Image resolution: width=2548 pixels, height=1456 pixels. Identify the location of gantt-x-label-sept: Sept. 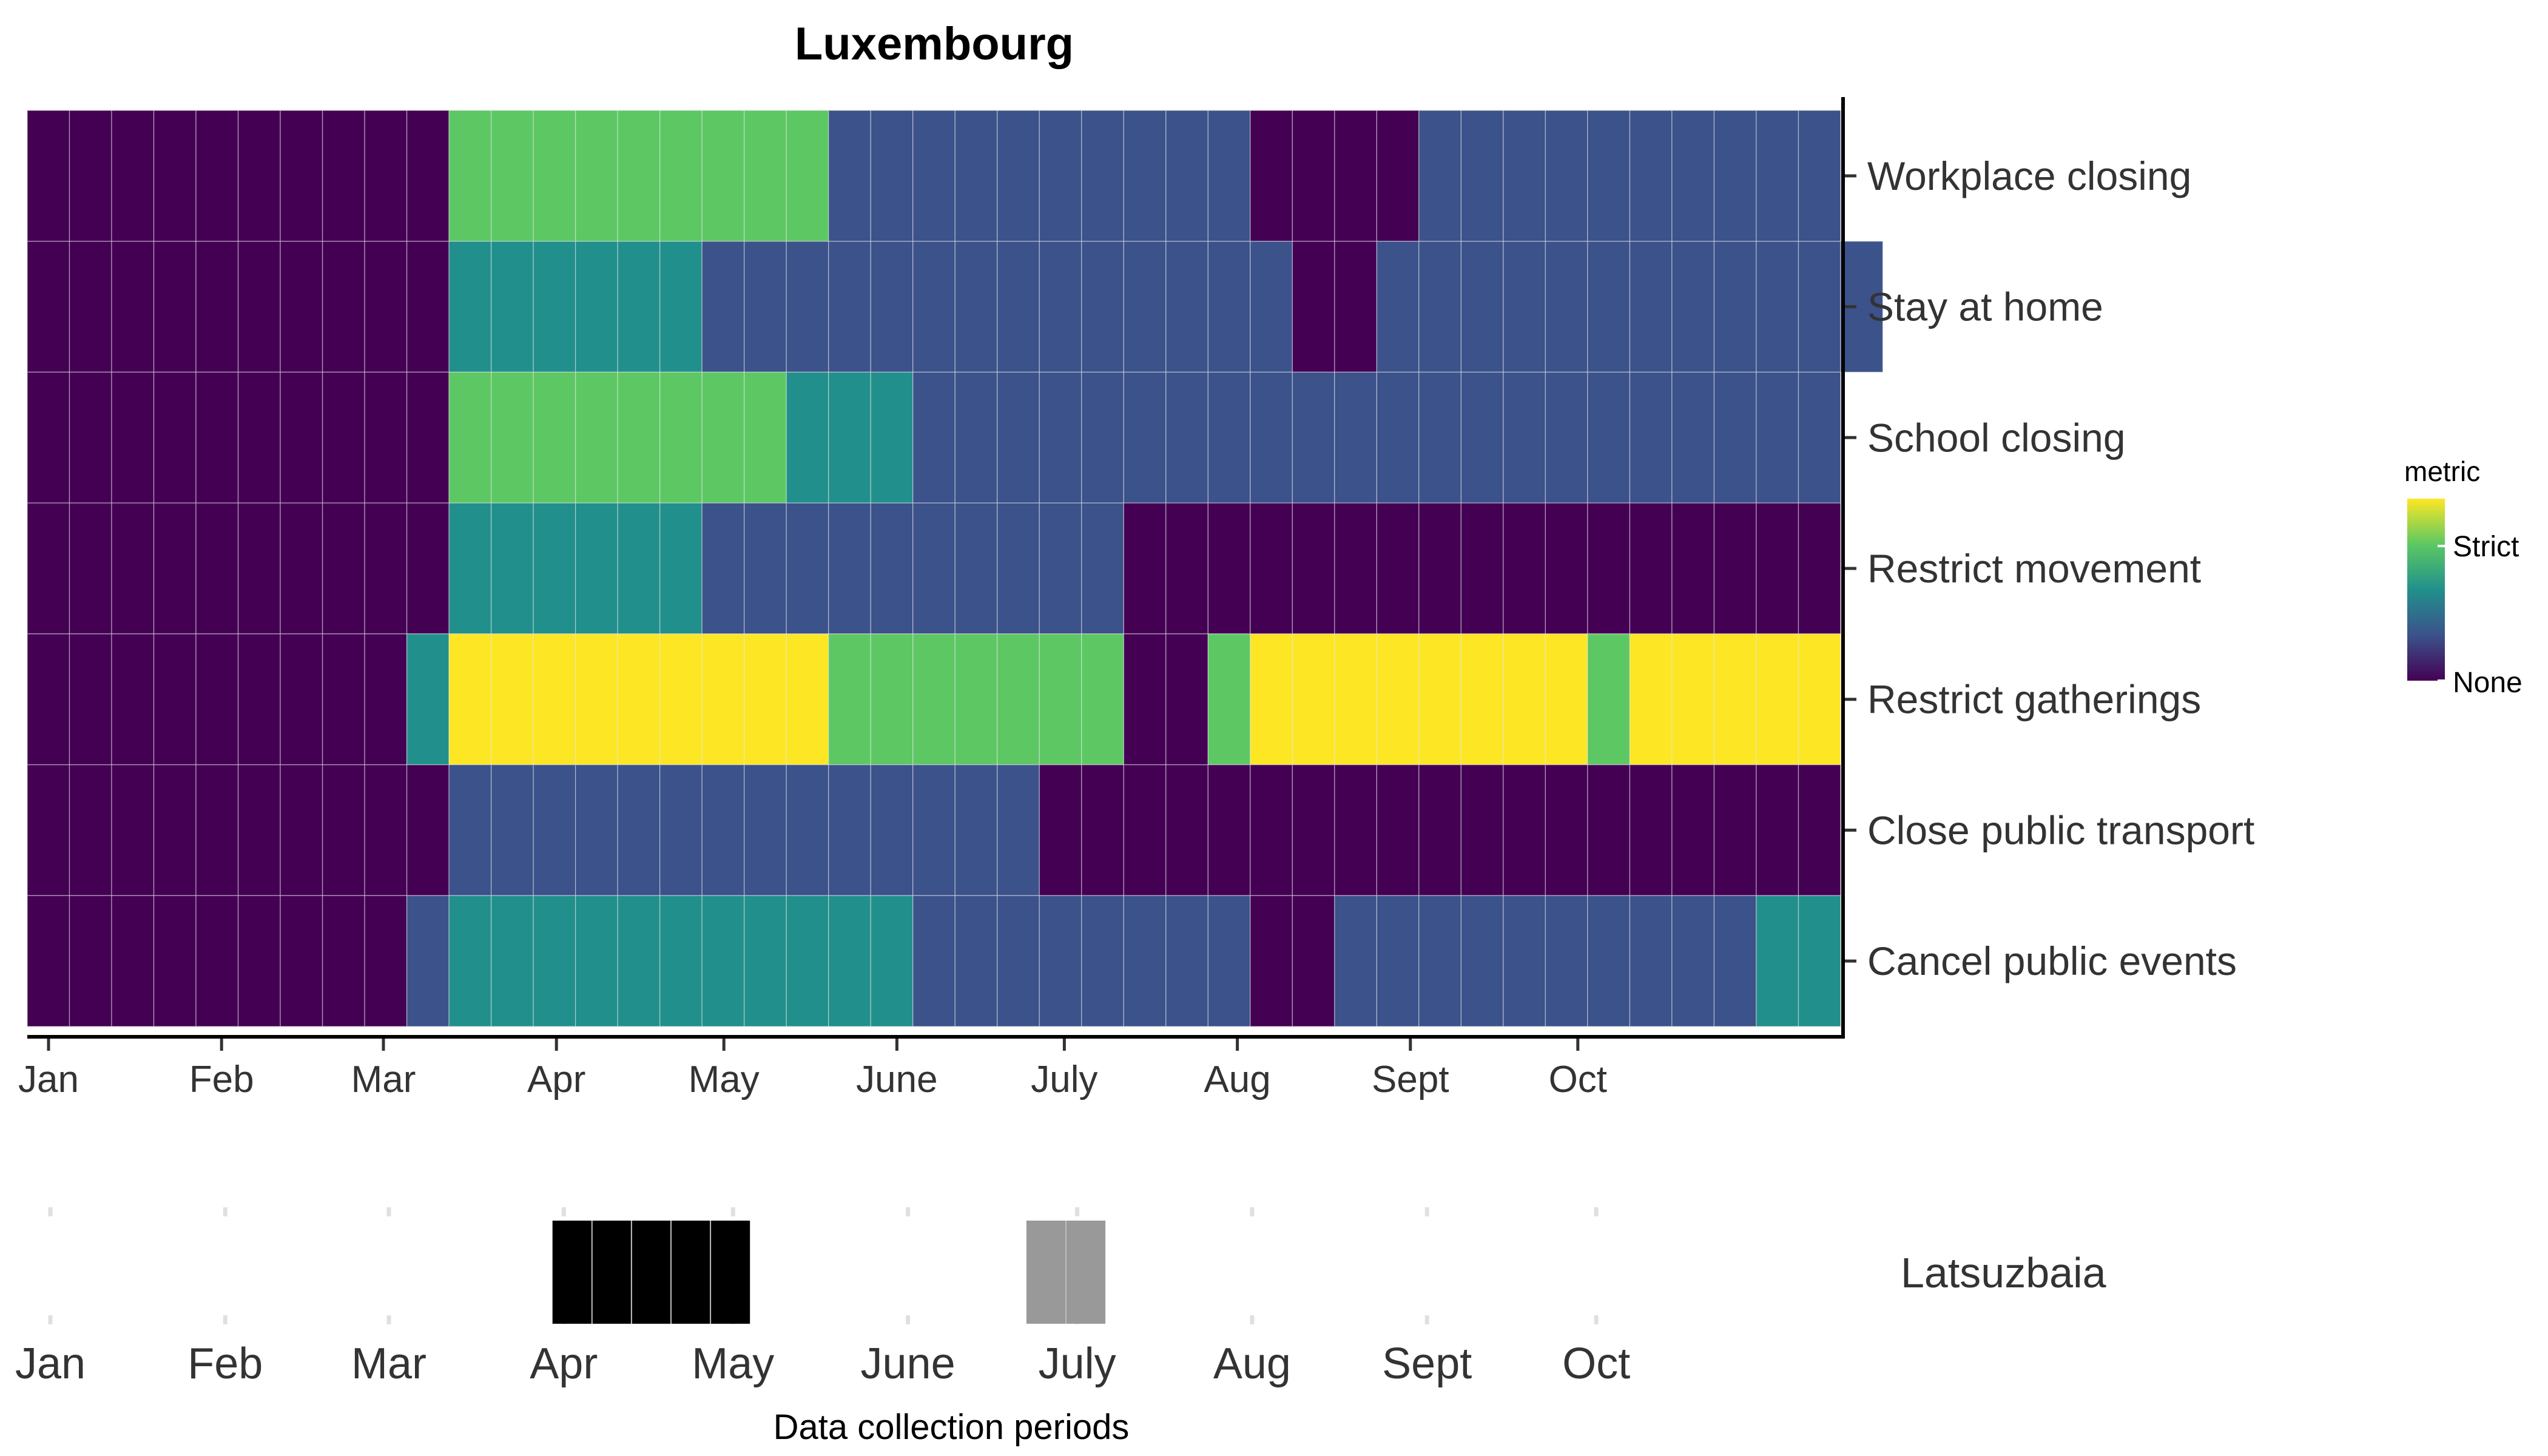
(1427, 1364).